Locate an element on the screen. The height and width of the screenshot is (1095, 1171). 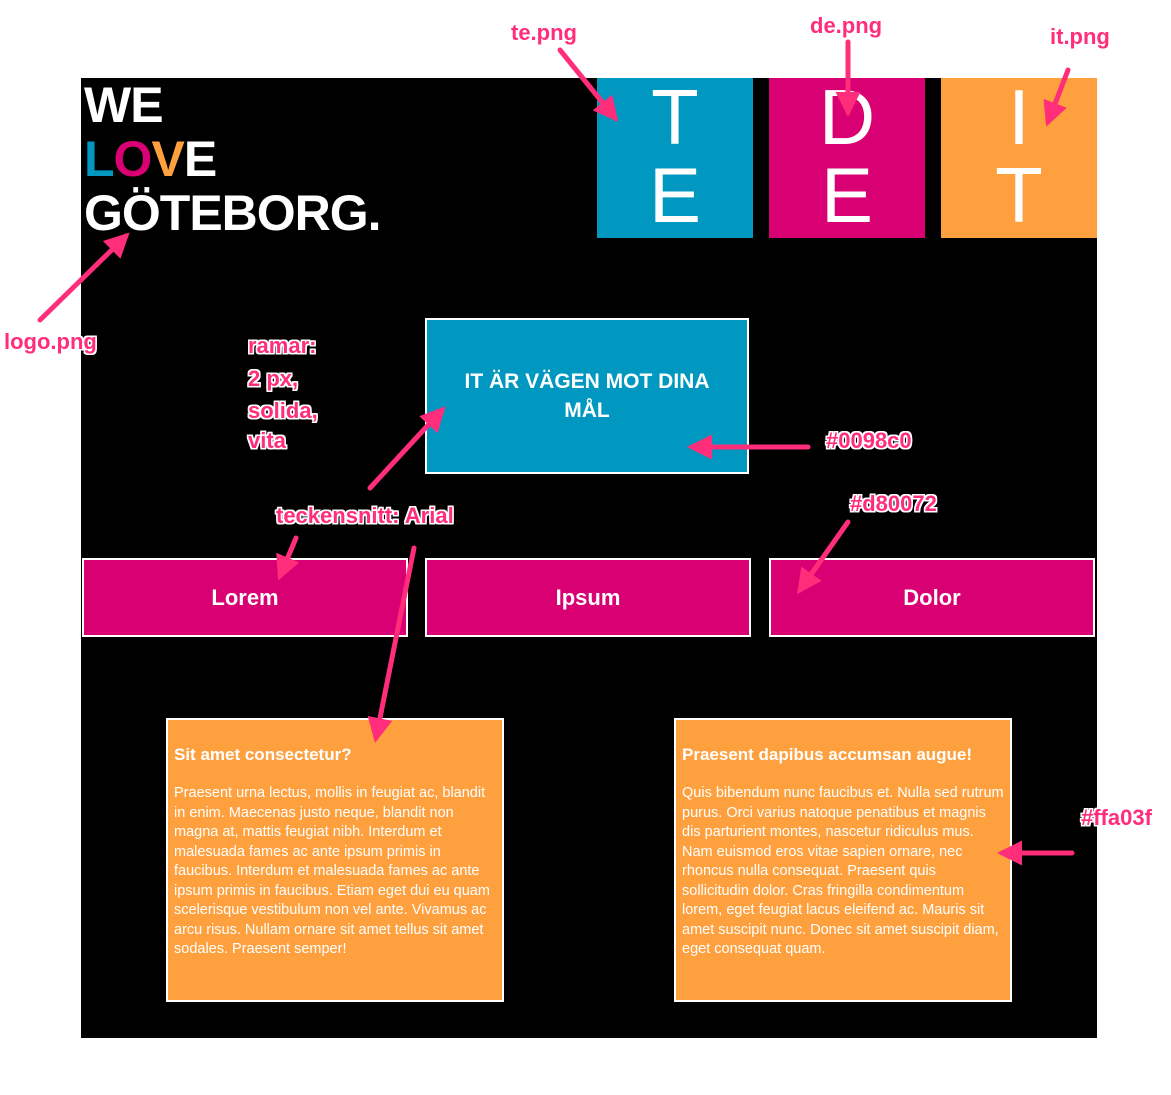
tile-it: I T is located at coordinates (1019, 158).